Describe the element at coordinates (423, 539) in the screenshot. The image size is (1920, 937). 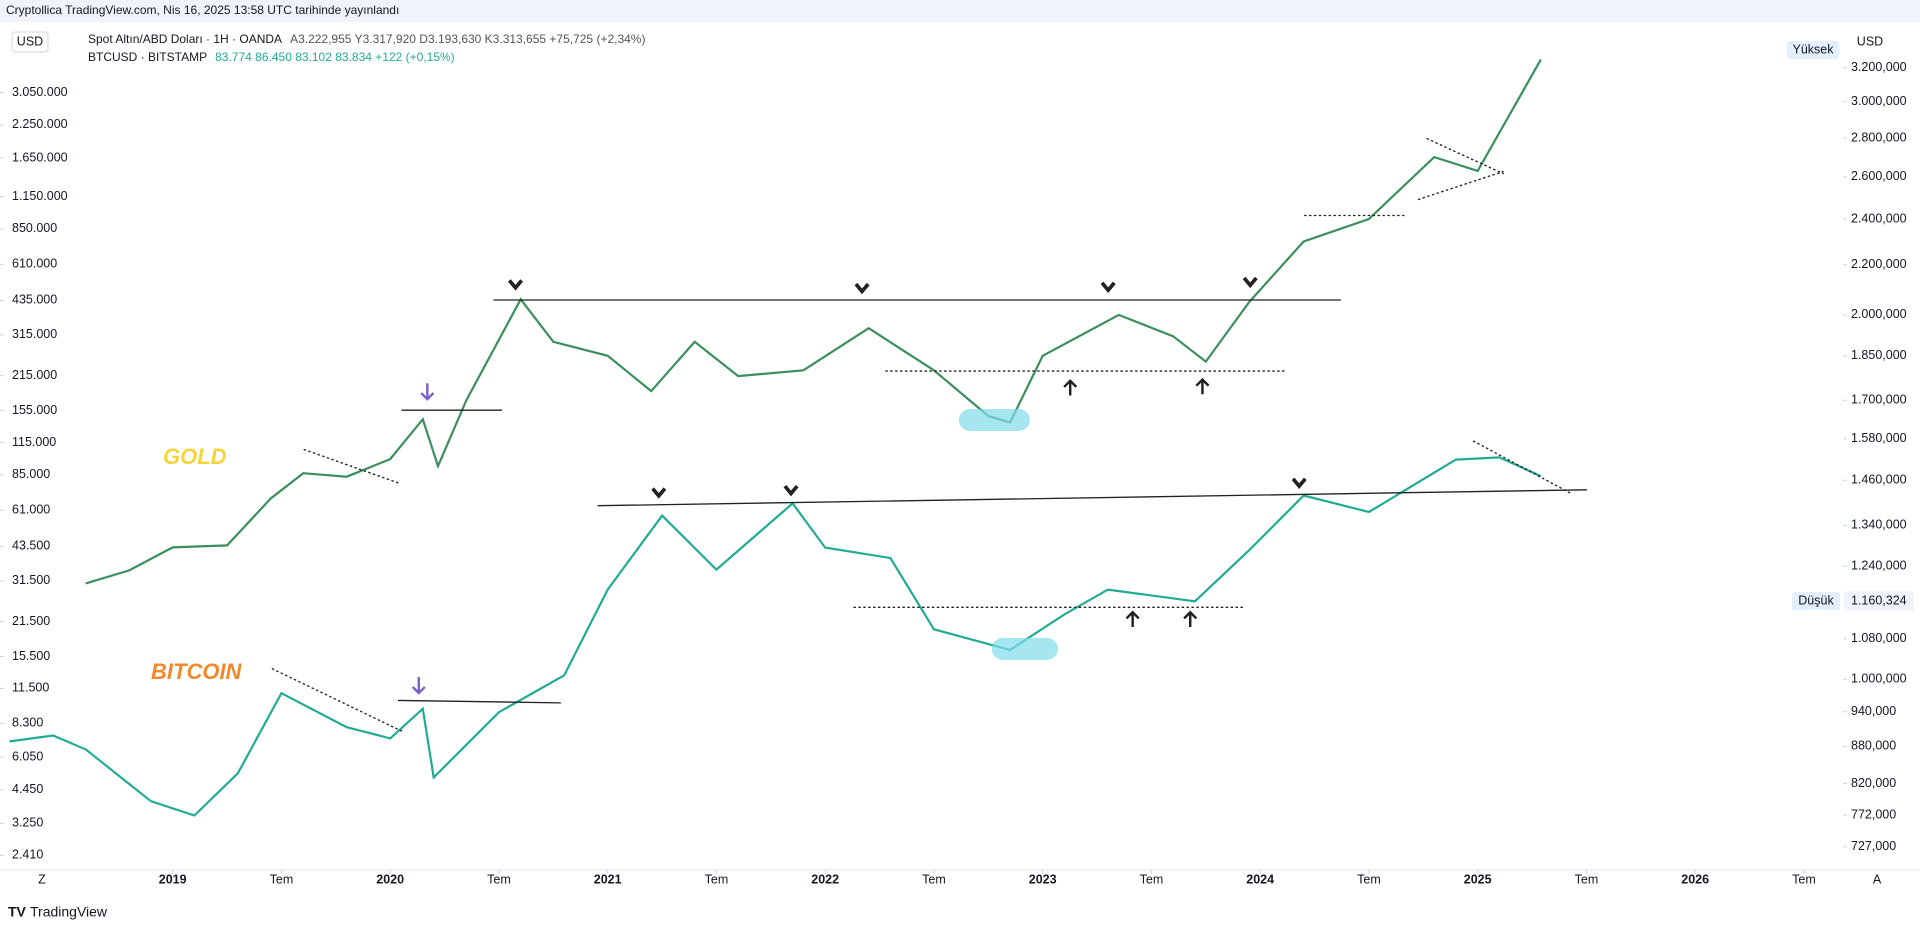
I see `down-arrows` at that location.